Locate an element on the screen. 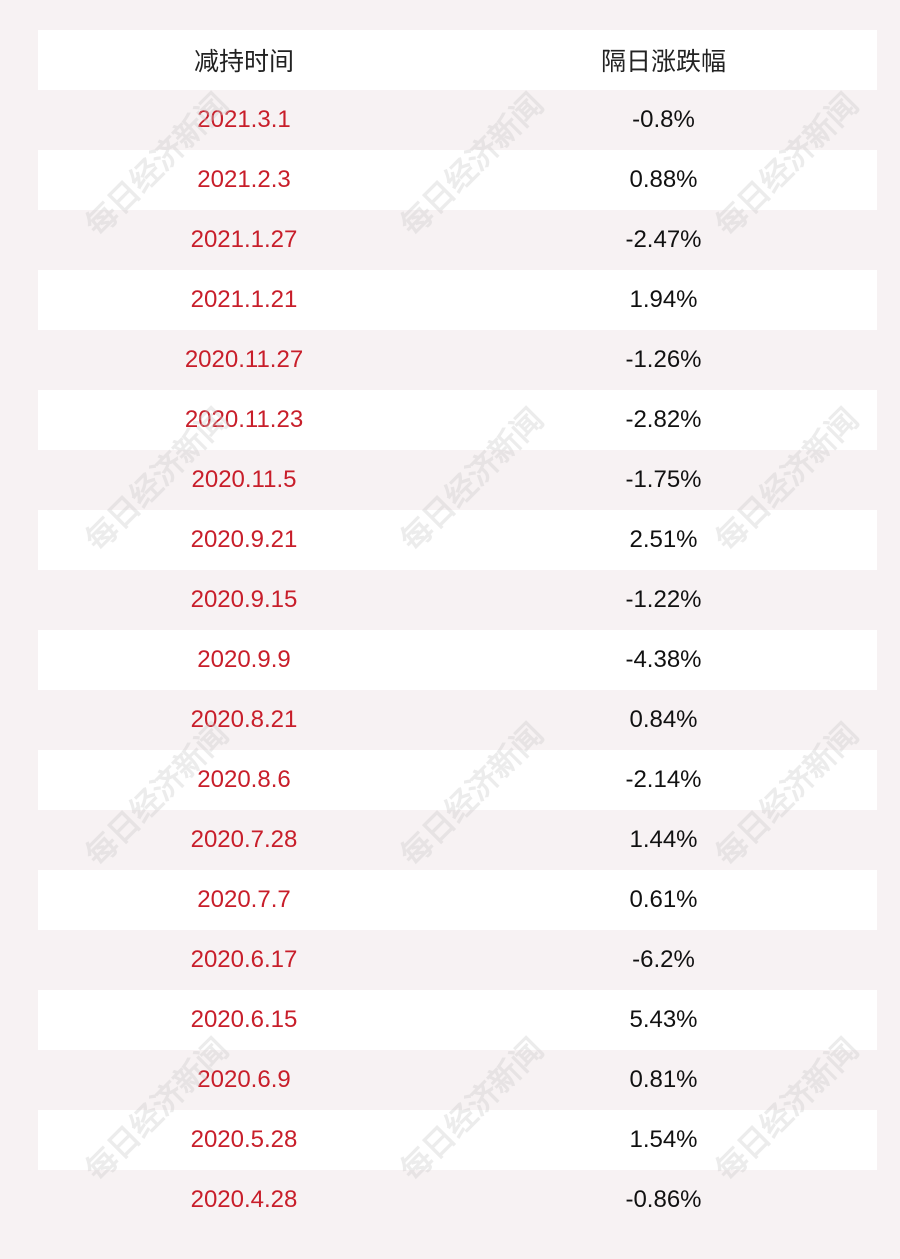  table-row: 2020.11.27 -1.26% is located at coordinates (457, 360).